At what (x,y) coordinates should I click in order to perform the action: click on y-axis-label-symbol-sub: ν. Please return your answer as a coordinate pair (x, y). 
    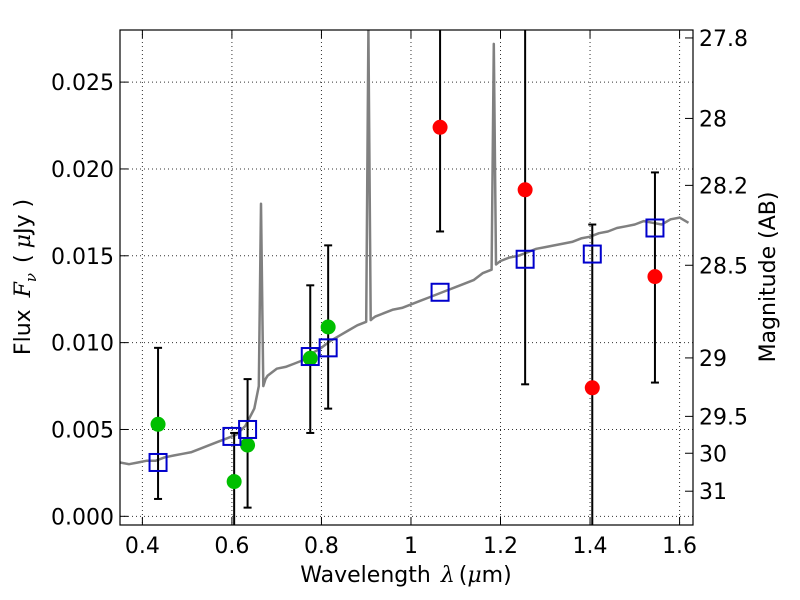
    Looking at the image, I should click on (31, 277).